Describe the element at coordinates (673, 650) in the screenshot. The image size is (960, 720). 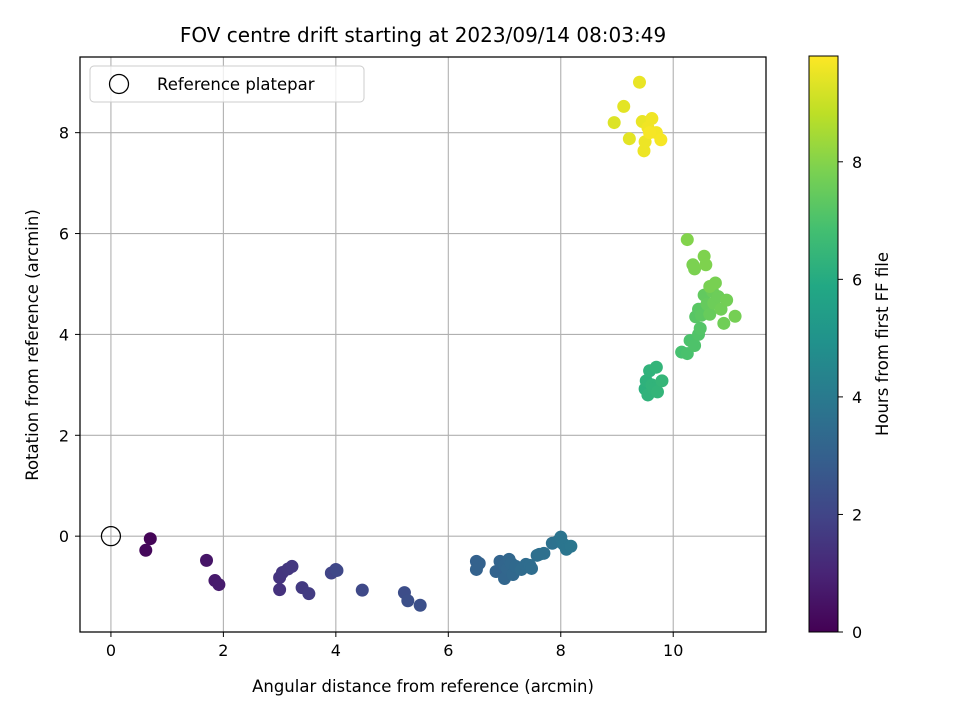
I see `x-tick-label: 10` at that location.